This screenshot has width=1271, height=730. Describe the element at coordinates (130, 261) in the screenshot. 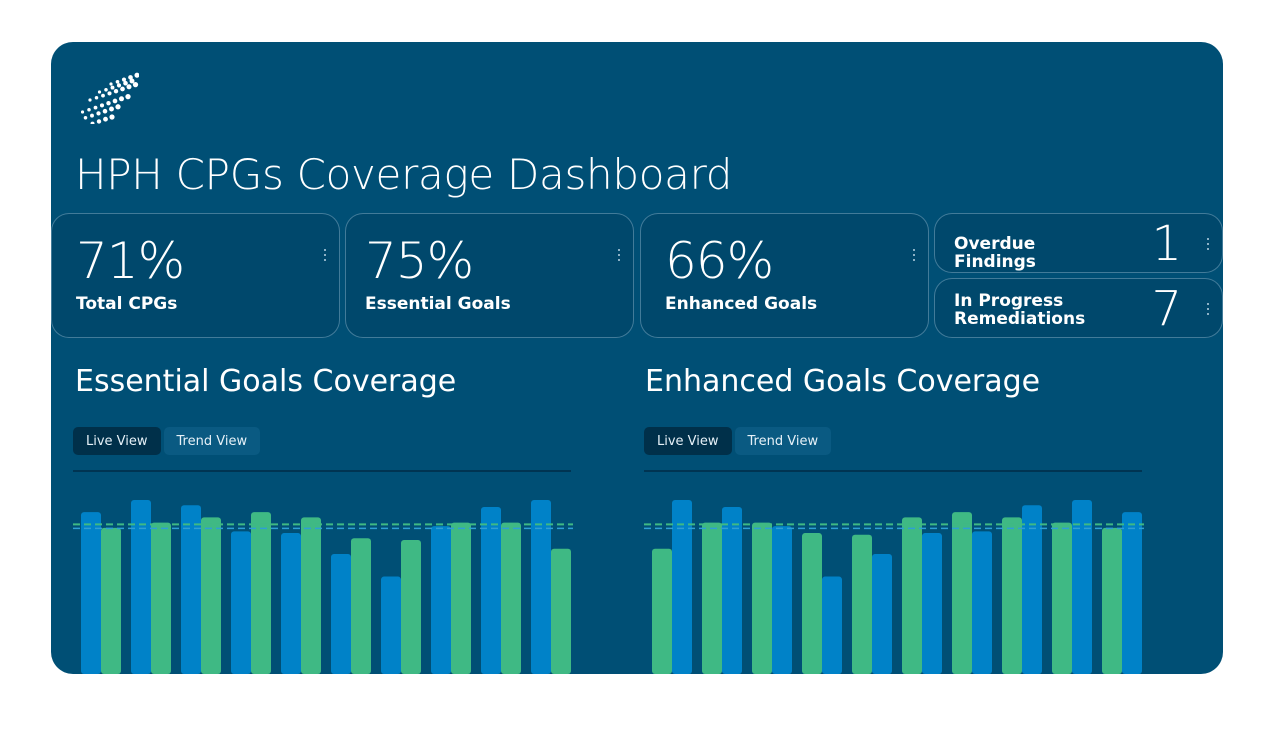

I see `kpi-value: 71%` at that location.